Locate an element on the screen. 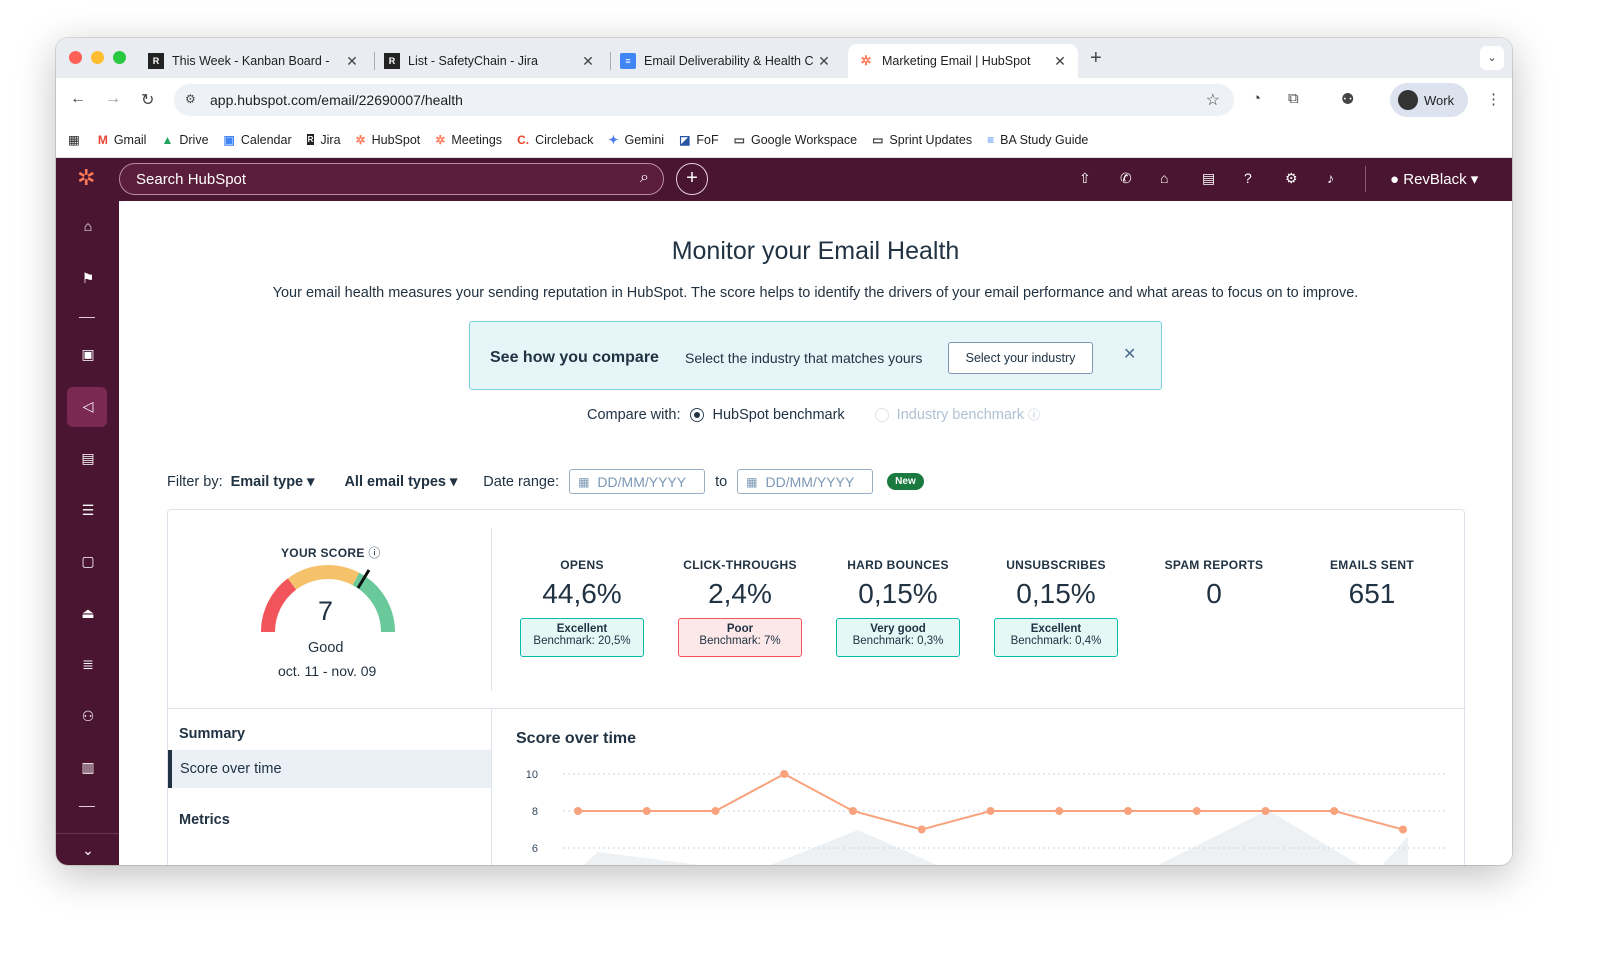 This screenshot has height=958, width=1600. new-tab-button: + is located at coordinates (1096, 58).